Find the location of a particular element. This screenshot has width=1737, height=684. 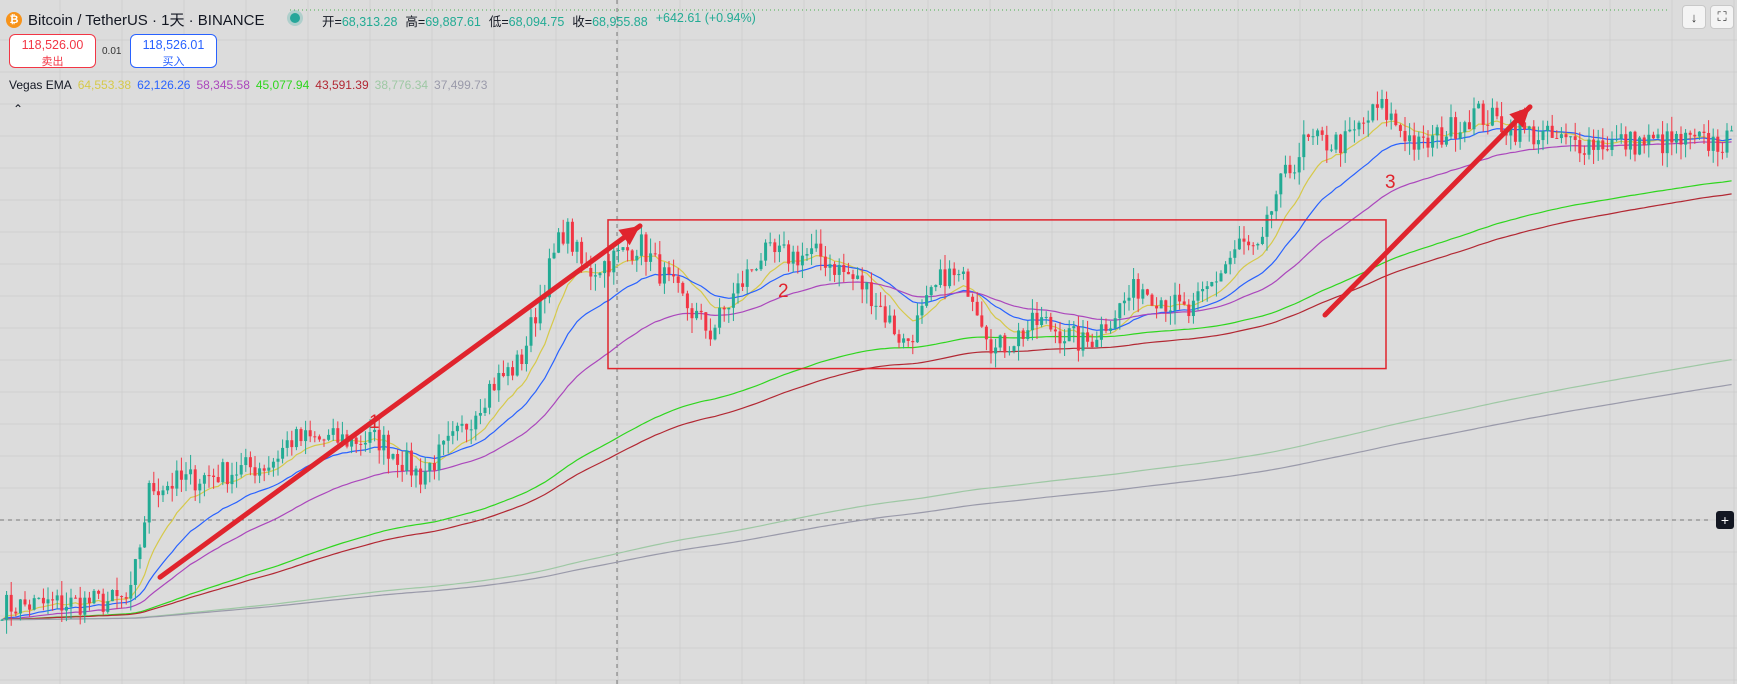

download-icon: ↓ is located at coordinates (1694, 17).